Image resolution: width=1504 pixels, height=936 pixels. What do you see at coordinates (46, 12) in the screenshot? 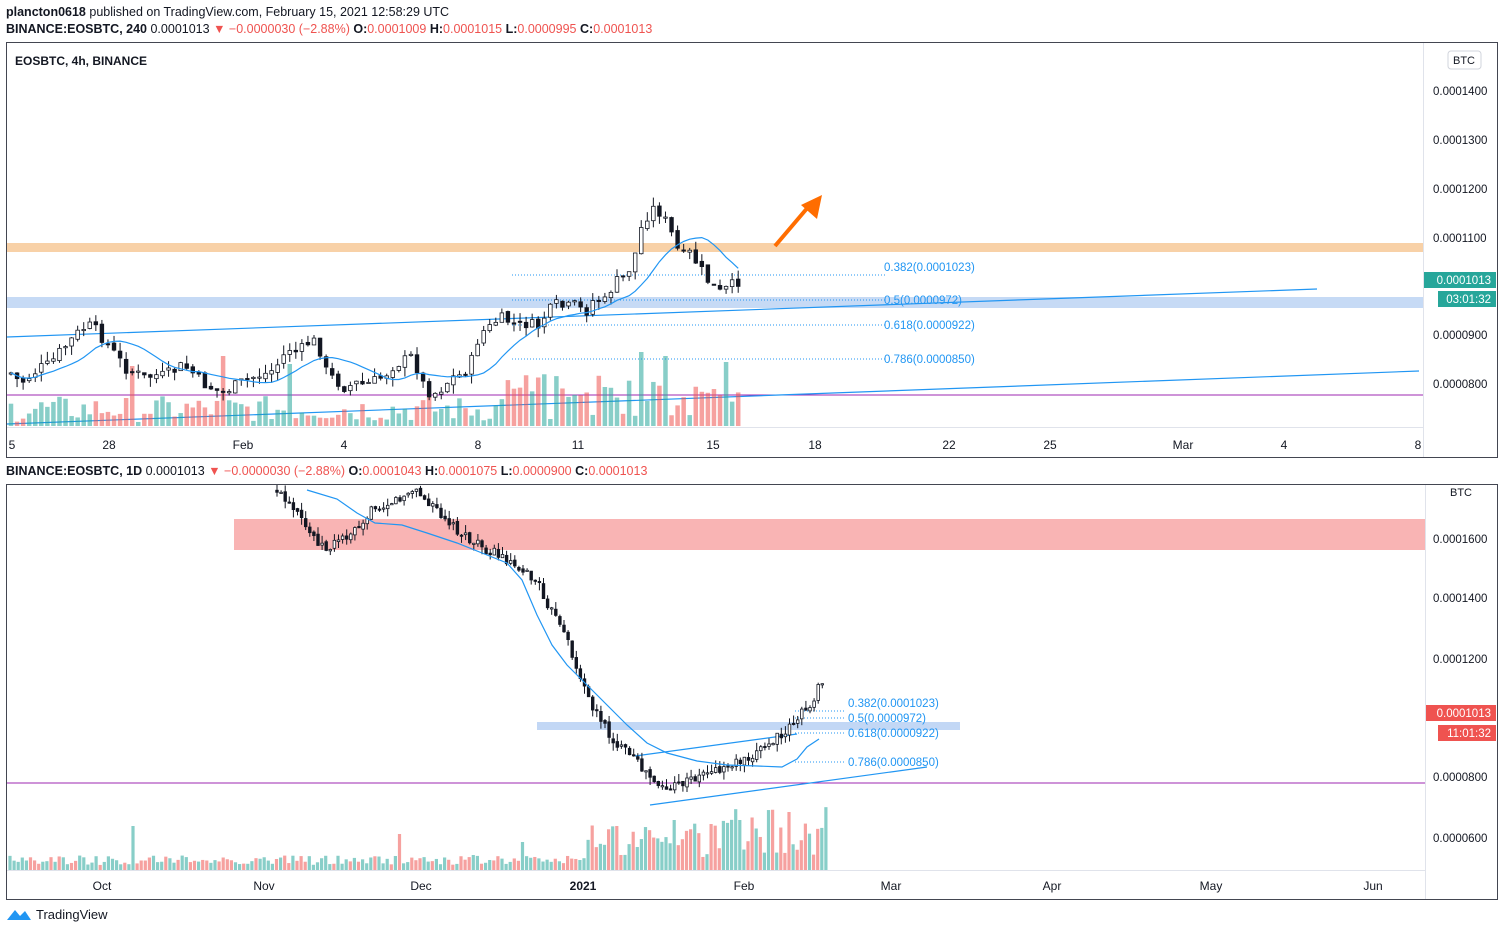
I see `publisher-name: plancton0618` at bounding box center [46, 12].